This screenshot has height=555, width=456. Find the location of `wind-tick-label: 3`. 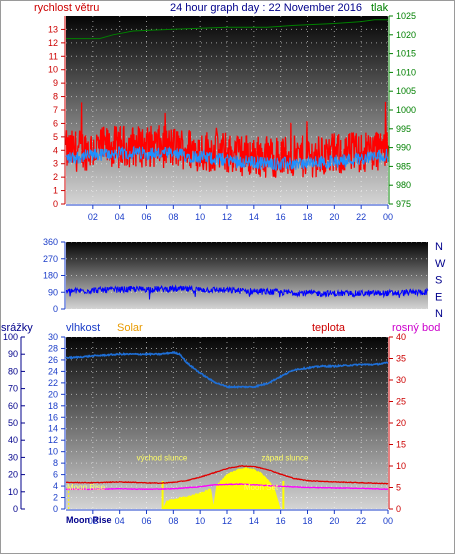

wind-tick-label: 3 is located at coordinates (55, 164).